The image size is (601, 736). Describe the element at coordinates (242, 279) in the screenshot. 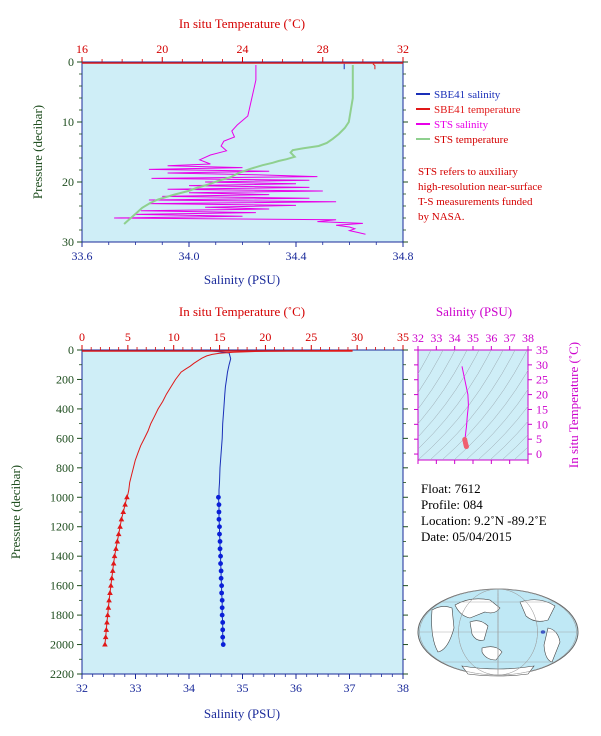

I see `top-salinity-axis-title: Salinity (PSU)` at that location.